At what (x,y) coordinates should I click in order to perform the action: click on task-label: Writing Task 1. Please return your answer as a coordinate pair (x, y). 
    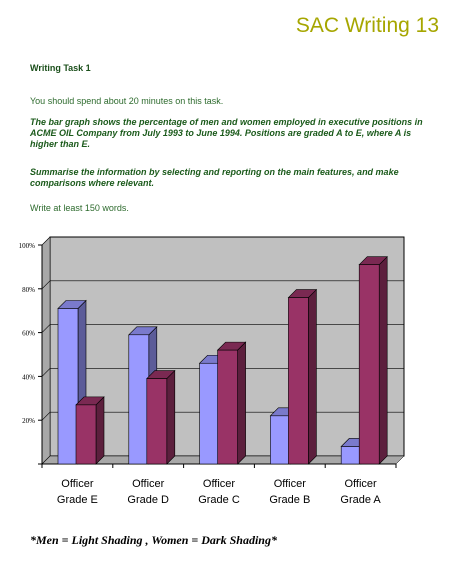
    Looking at the image, I should click on (60, 68).